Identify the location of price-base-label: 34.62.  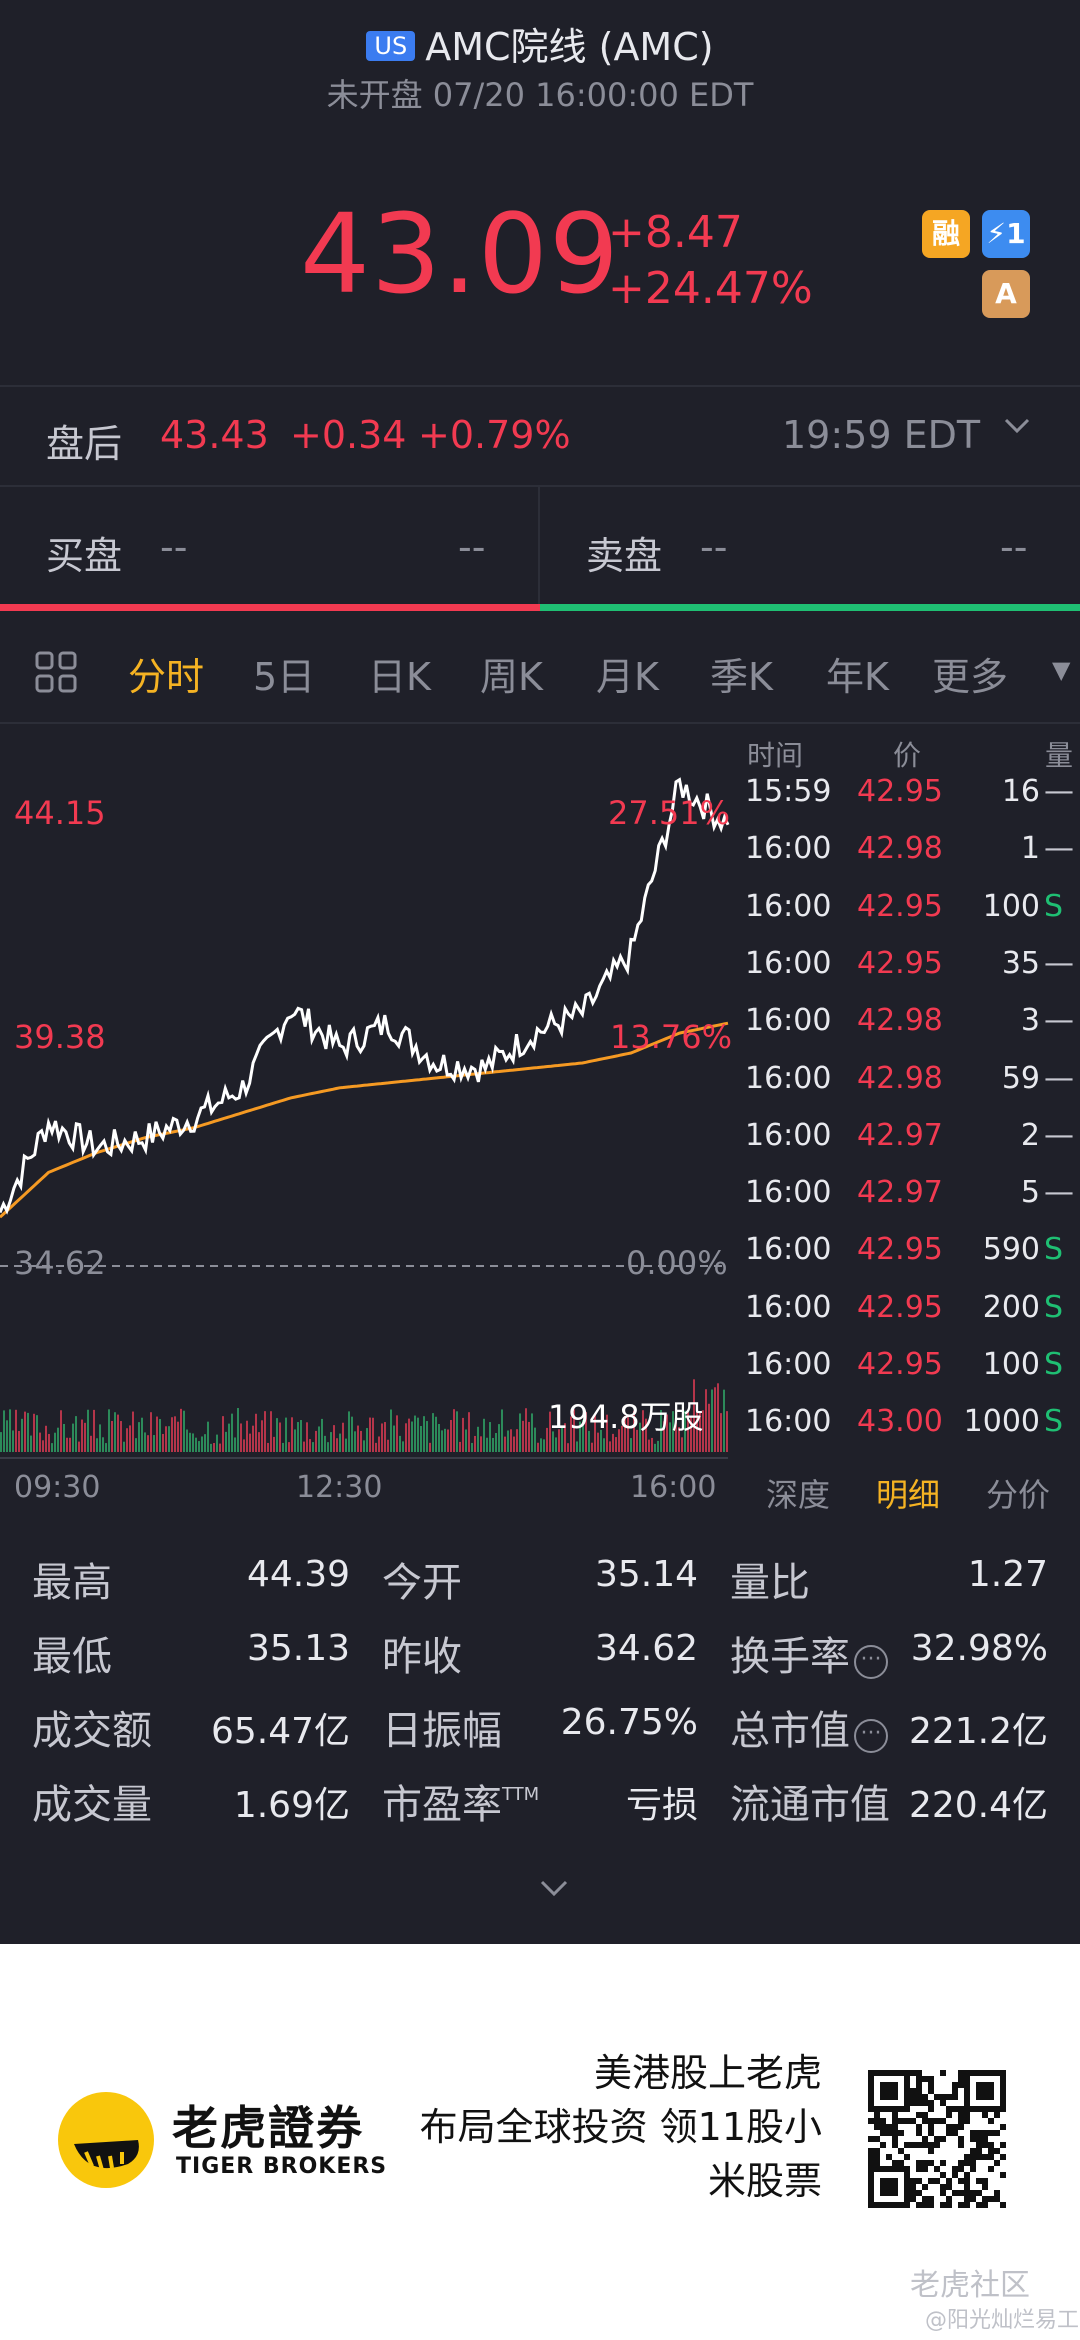
(60, 1263).